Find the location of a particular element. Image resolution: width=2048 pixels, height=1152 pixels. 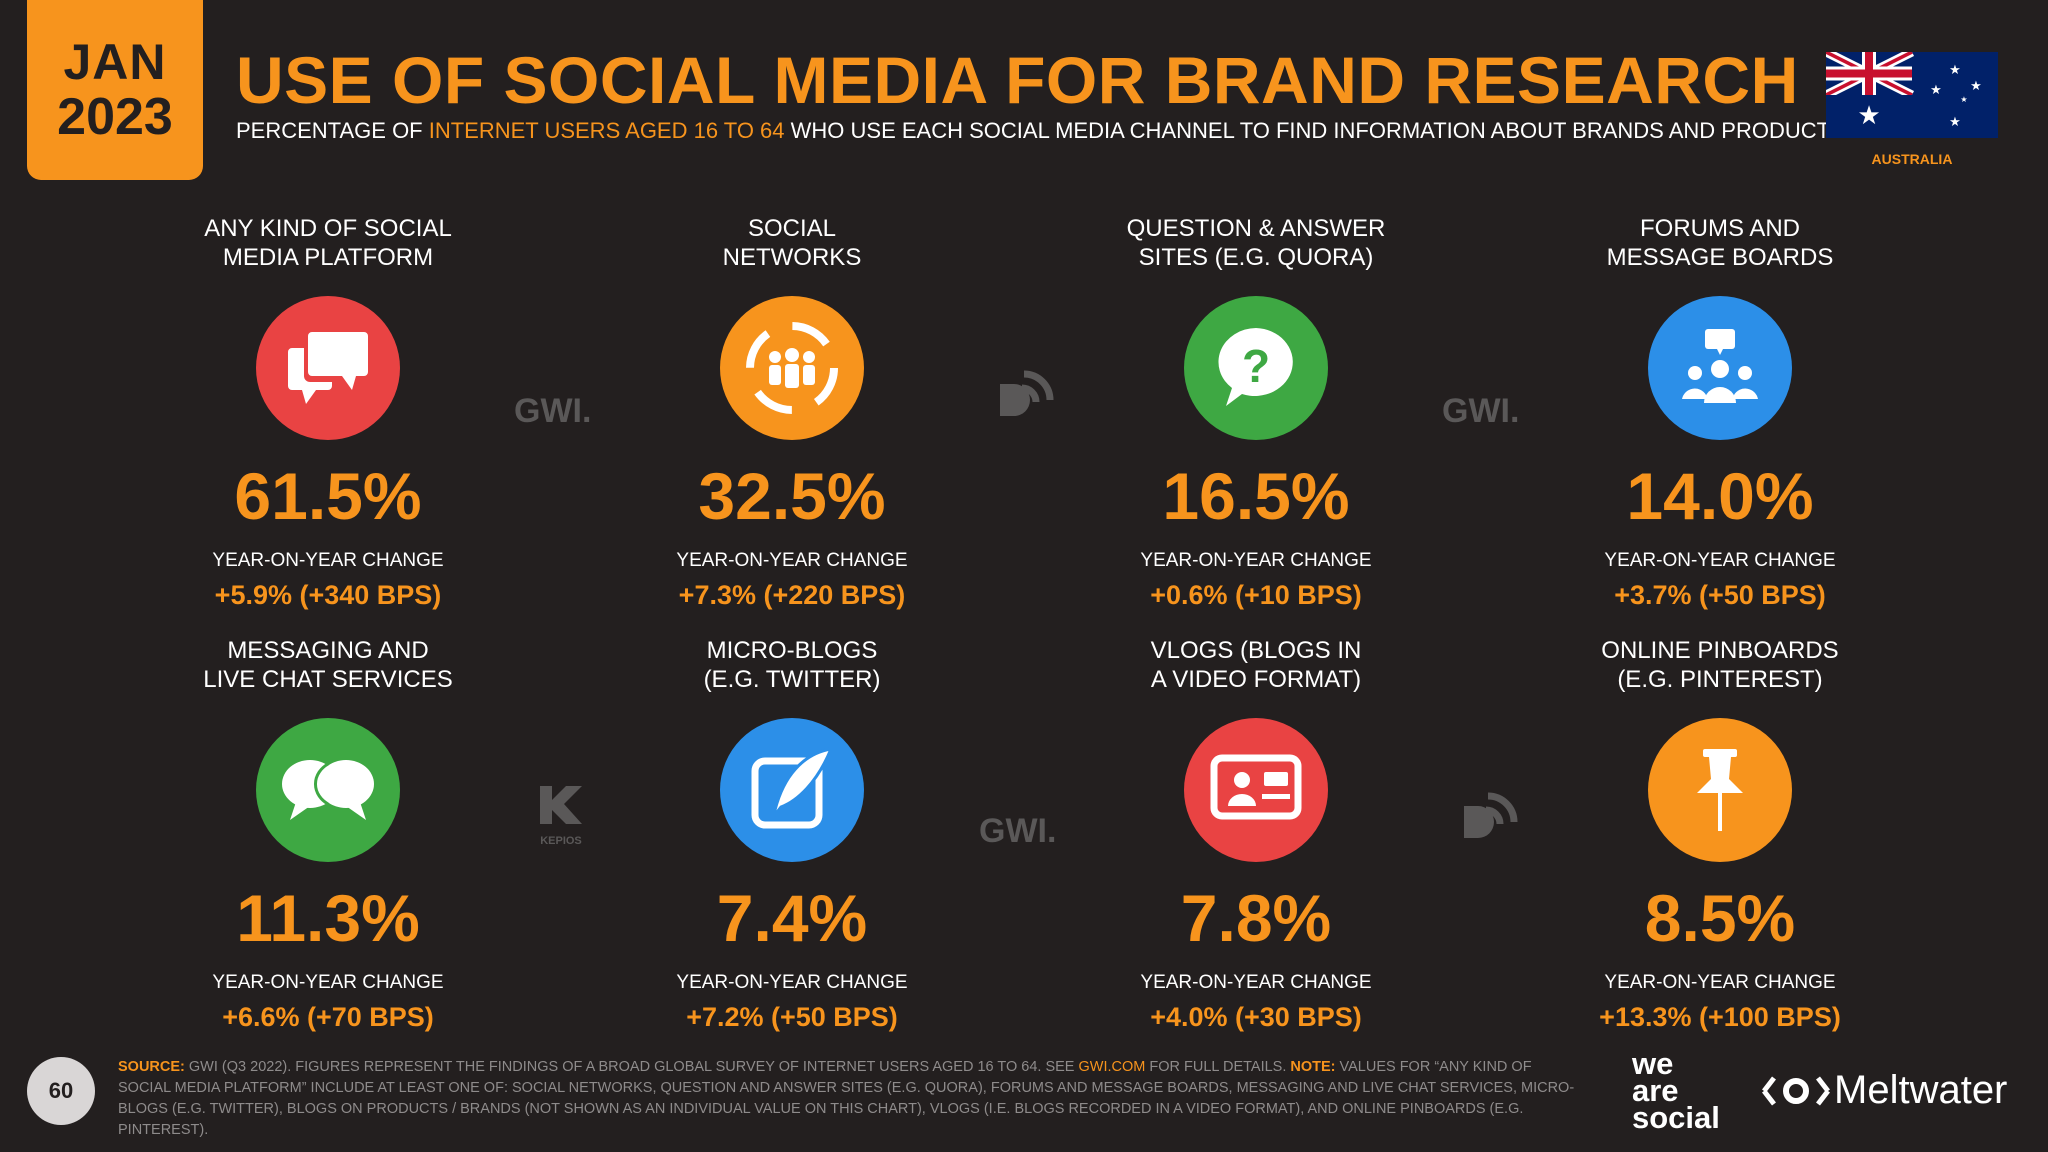

metric-label-line1: MICRO-BLOGS is located at coordinates (792, 650).